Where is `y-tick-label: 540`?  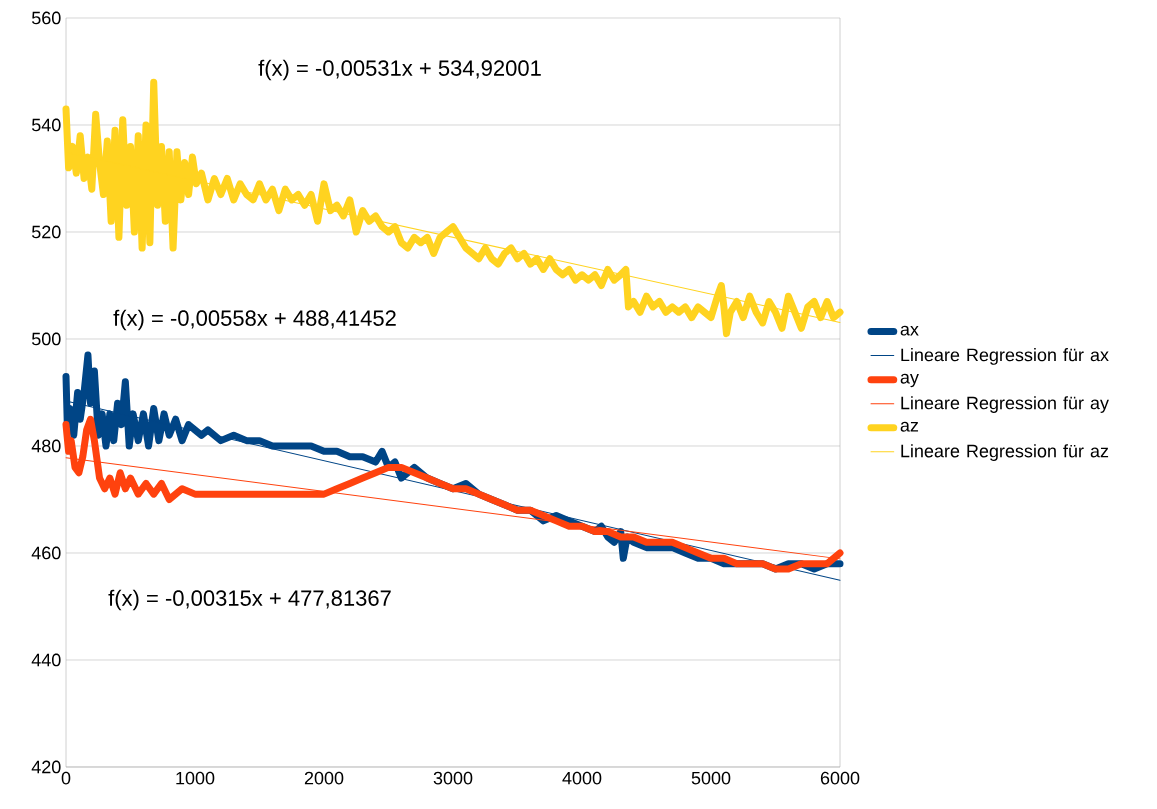 y-tick-label: 540 is located at coordinates (46, 125).